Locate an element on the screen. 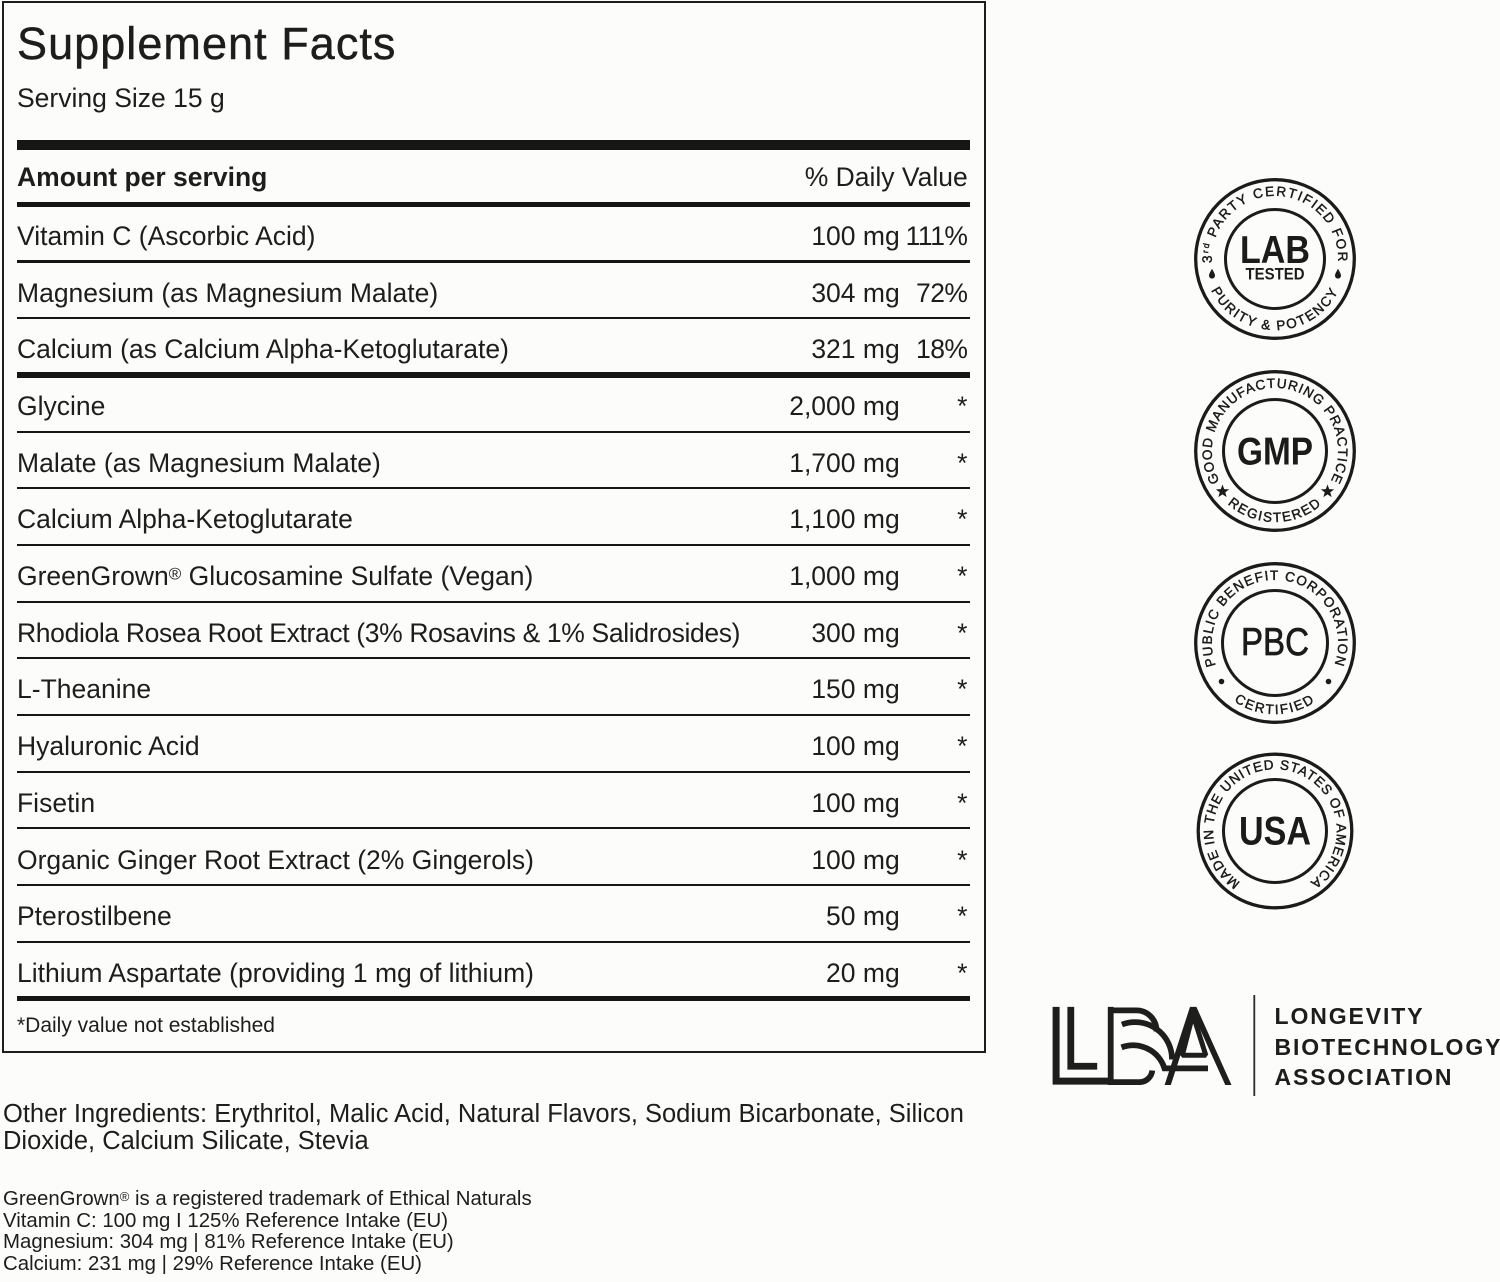 This screenshot has width=1500, height=1282. svg-text: PBC is located at coordinates (1275, 642).